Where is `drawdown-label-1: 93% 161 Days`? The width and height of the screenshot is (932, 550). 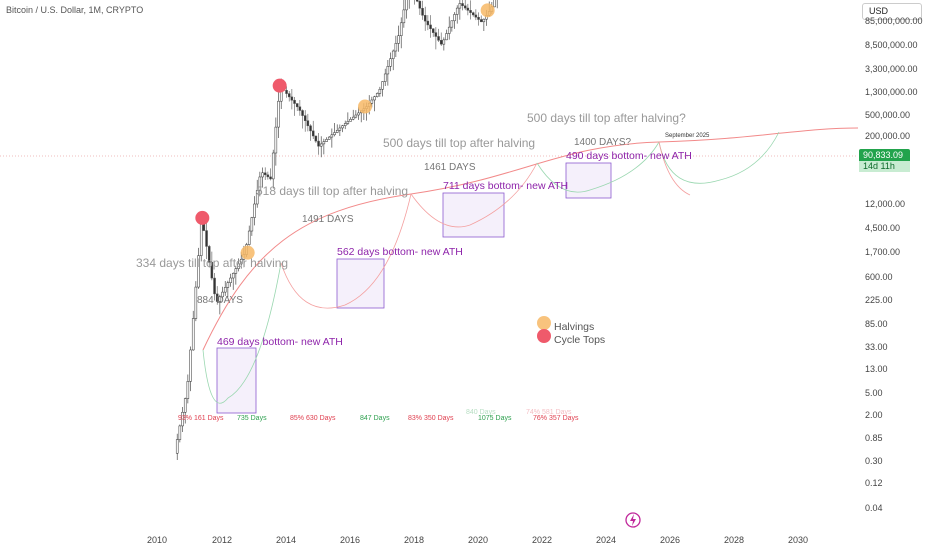 drawdown-label-1: 93% 161 Days is located at coordinates (201, 418).